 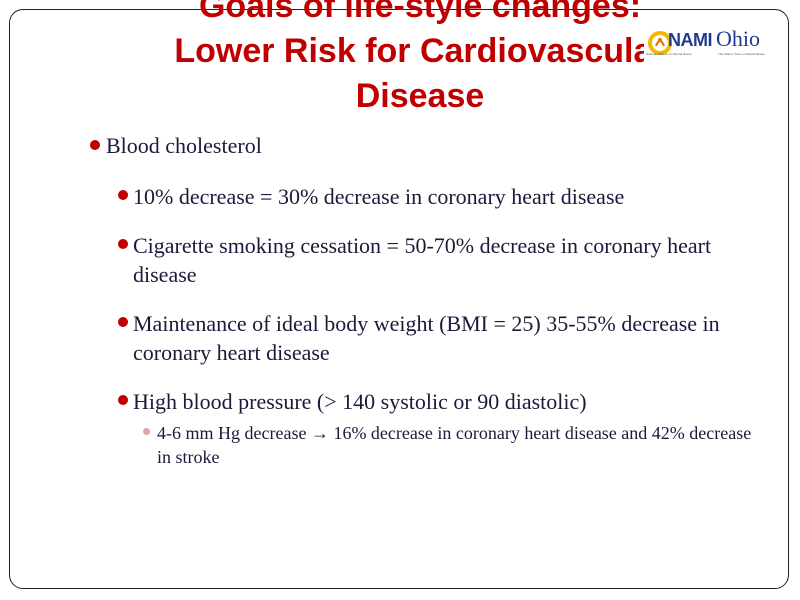 What do you see at coordinates (430, 146) in the screenshot?
I see `bullet-level-1: Blood cholesterol` at bounding box center [430, 146].